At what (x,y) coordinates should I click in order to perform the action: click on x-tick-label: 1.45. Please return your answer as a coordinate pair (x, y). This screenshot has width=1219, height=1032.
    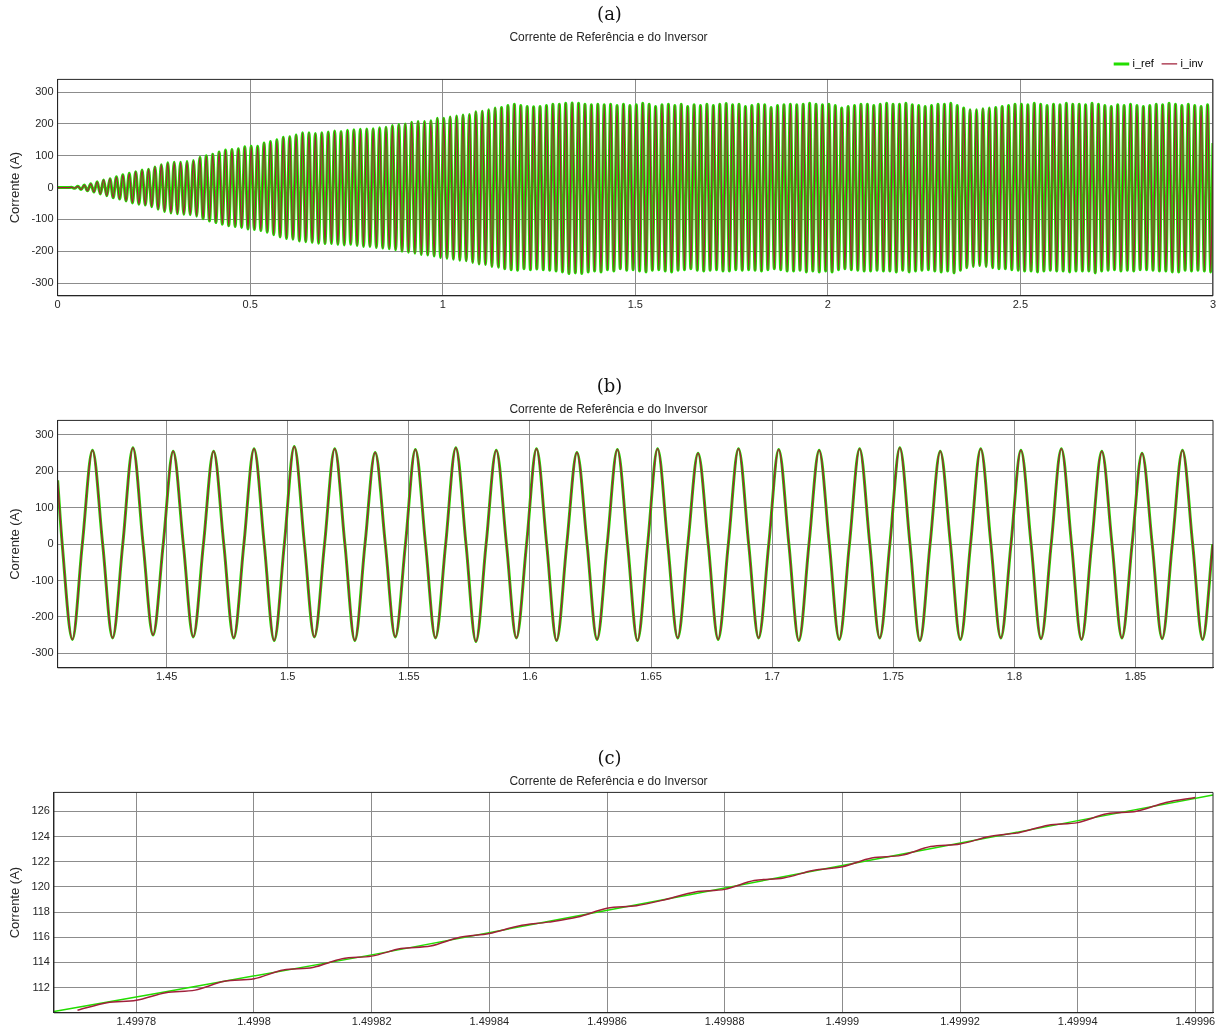
    Looking at the image, I should click on (166, 676).